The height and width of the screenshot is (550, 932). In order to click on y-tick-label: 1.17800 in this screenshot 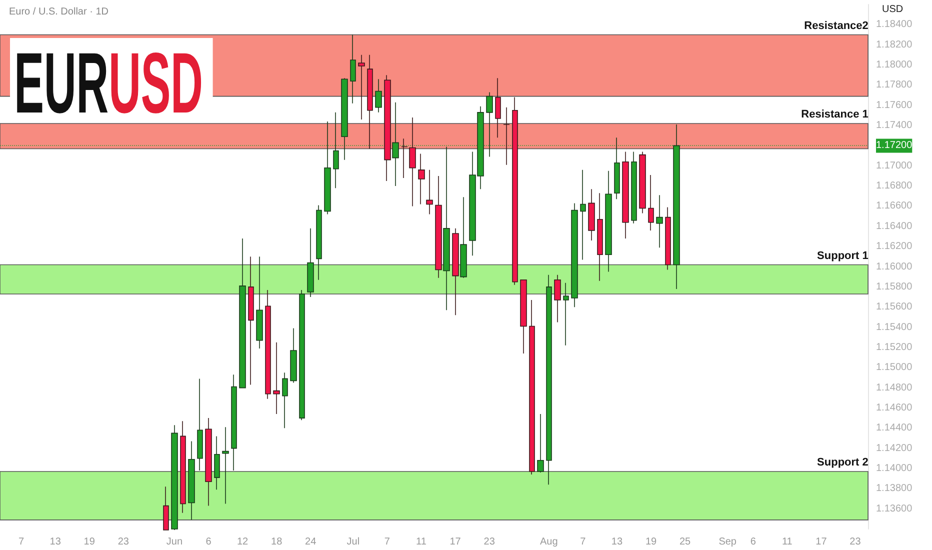, I will do `click(894, 85)`.